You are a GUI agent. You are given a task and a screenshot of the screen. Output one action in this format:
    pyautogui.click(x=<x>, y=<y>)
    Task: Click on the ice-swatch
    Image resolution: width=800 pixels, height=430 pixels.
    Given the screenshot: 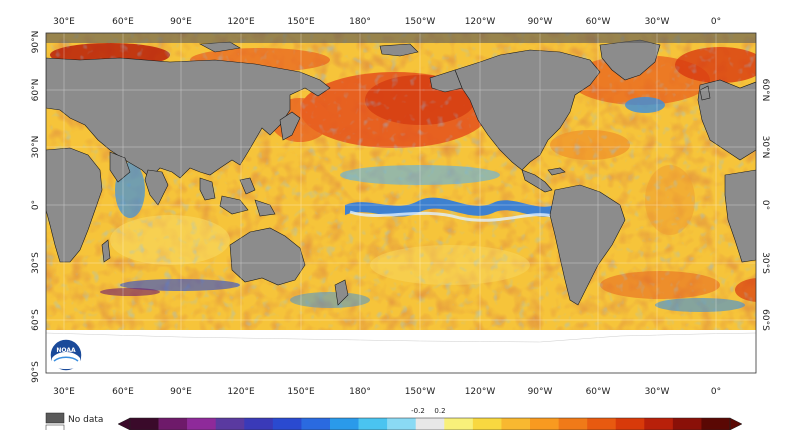 What is the action you would take?
    pyautogui.click(x=55, y=427)
    